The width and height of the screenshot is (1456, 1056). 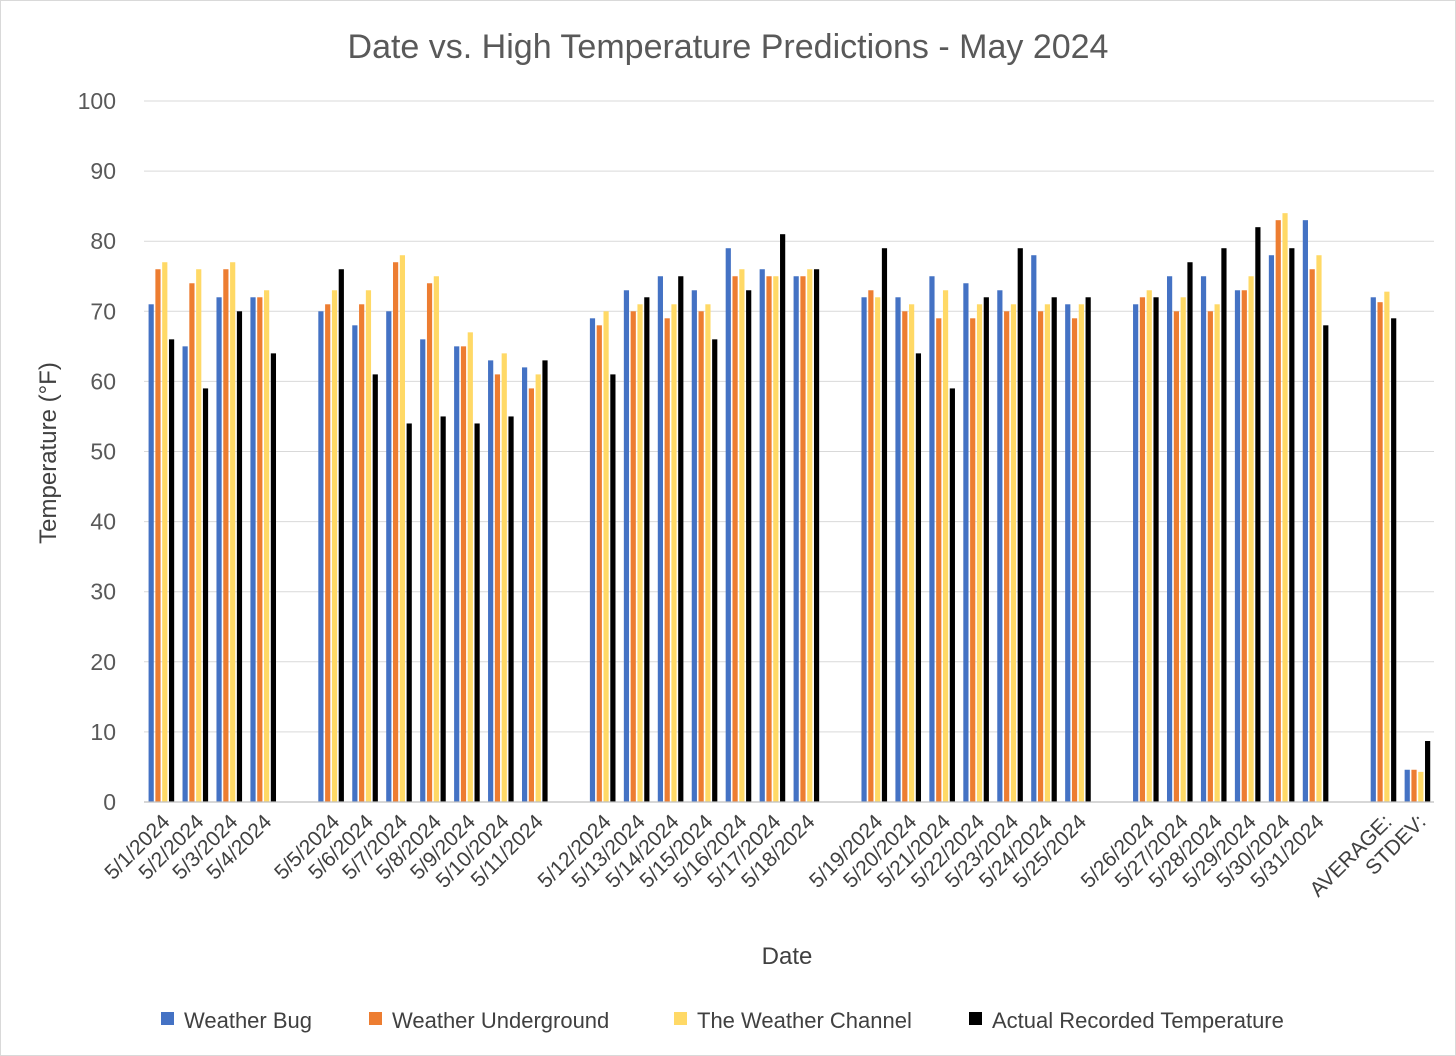 I want to click on y-axis-ticks: 0 10 20 30 40 50 60 70 80 90 100, so click(x=97, y=451).